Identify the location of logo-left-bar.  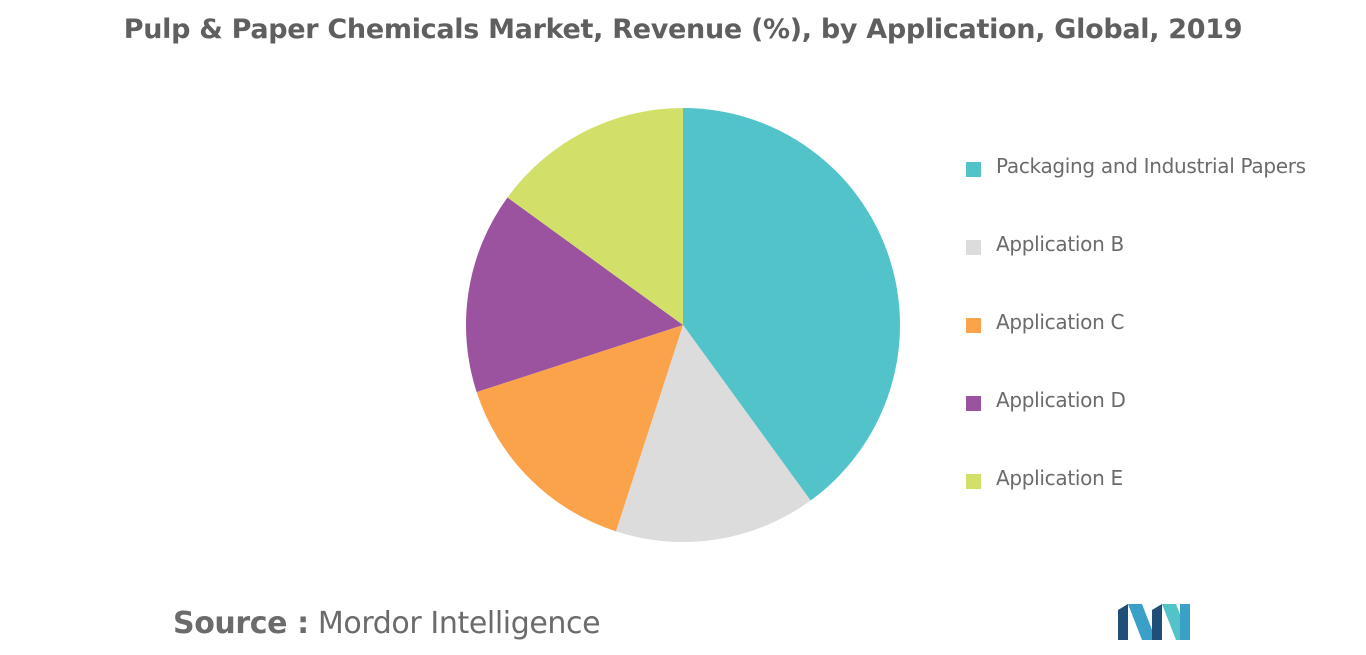
(1123, 622).